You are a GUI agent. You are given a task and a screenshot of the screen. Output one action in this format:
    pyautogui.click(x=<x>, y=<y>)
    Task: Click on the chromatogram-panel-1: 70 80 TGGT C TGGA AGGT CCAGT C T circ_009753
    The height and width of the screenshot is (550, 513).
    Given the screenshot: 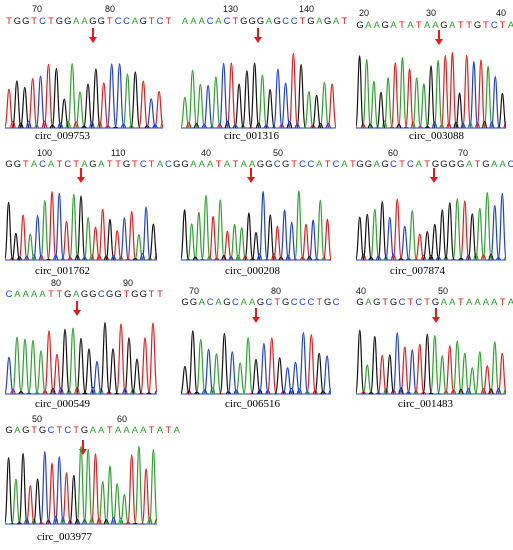 What is the action you would take?
    pyautogui.click(x=88, y=74)
    